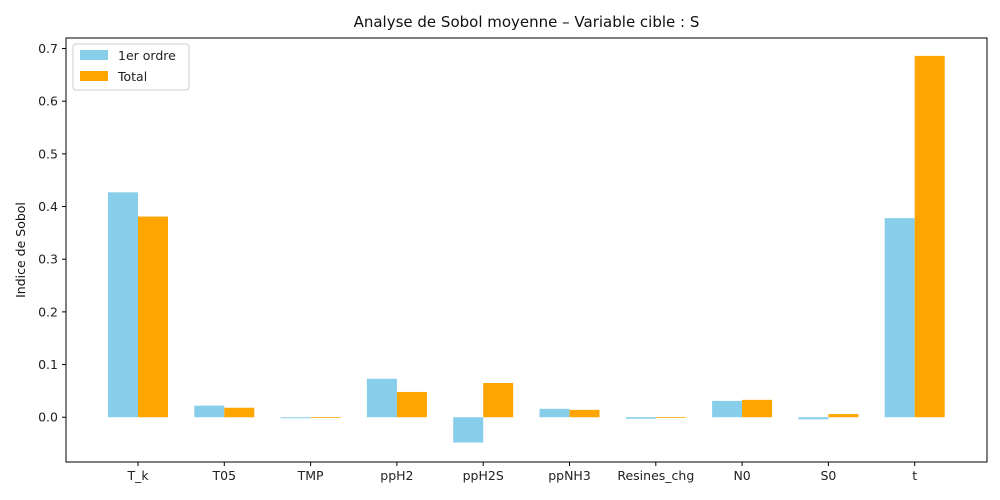 Image resolution: width=1000 pixels, height=500 pixels. Describe the element at coordinates (727, 409) in the screenshot. I see `bar-1er-ordre-n0` at that location.